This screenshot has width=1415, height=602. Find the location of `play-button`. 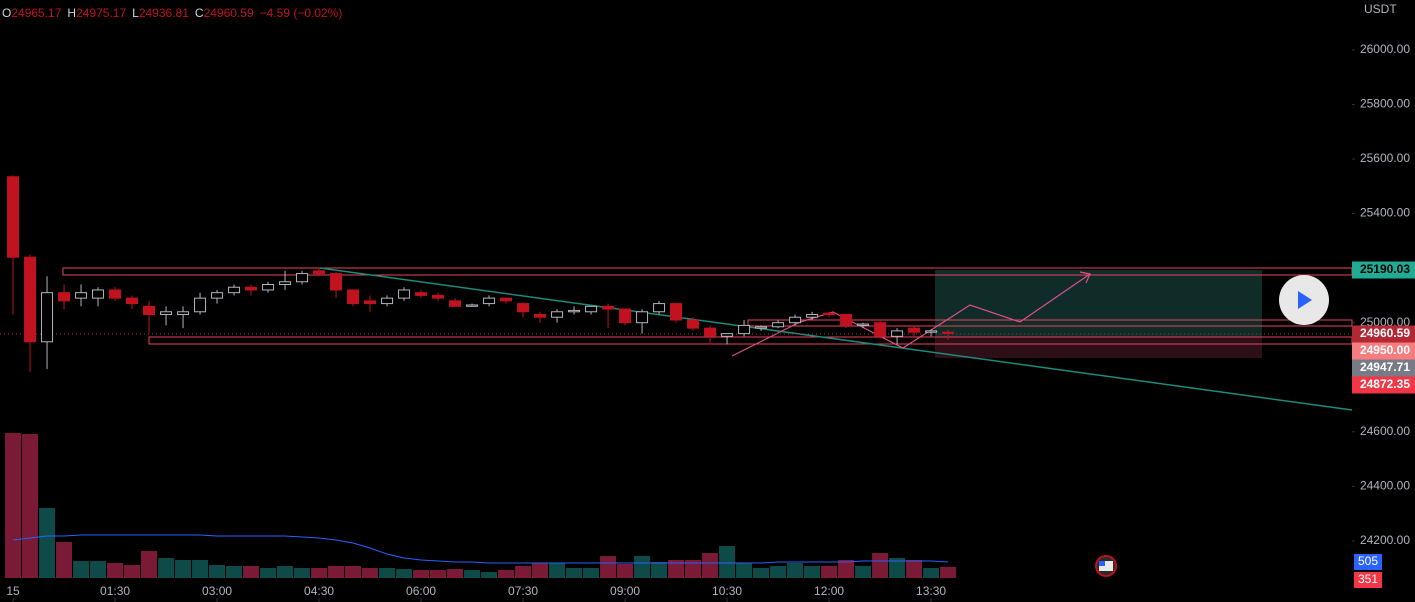

play-button is located at coordinates (1304, 300).